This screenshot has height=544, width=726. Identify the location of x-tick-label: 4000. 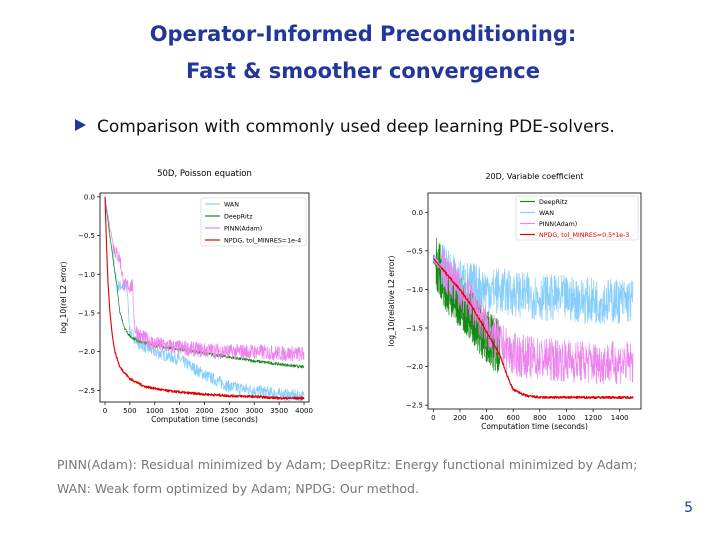
(304, 411).